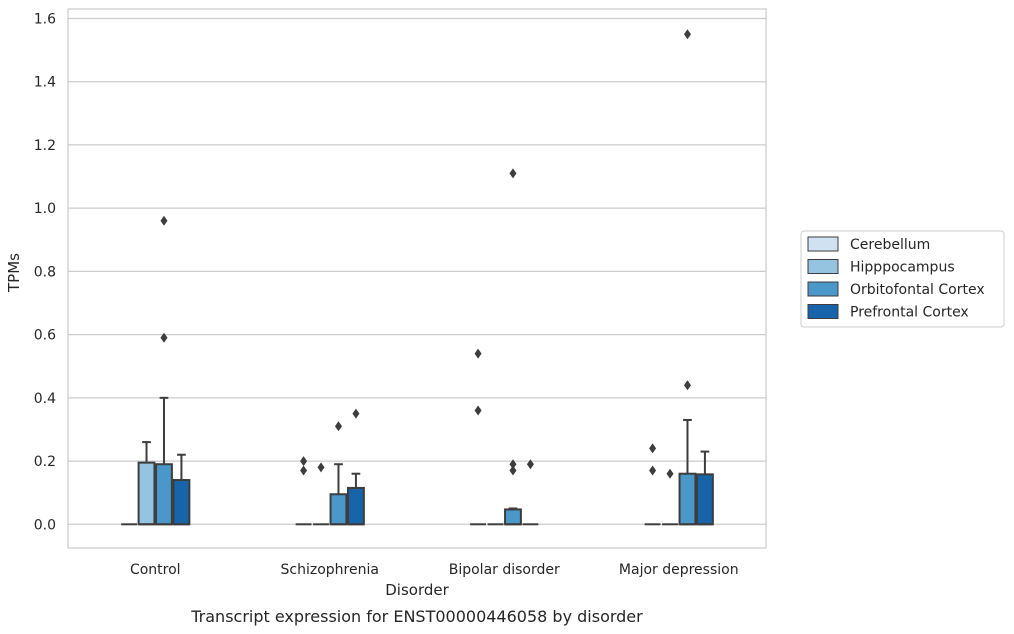 This screenshot has width=1014, height=634. I want to click on legend-label: Prefrontal Cortex, so click(909, 313).